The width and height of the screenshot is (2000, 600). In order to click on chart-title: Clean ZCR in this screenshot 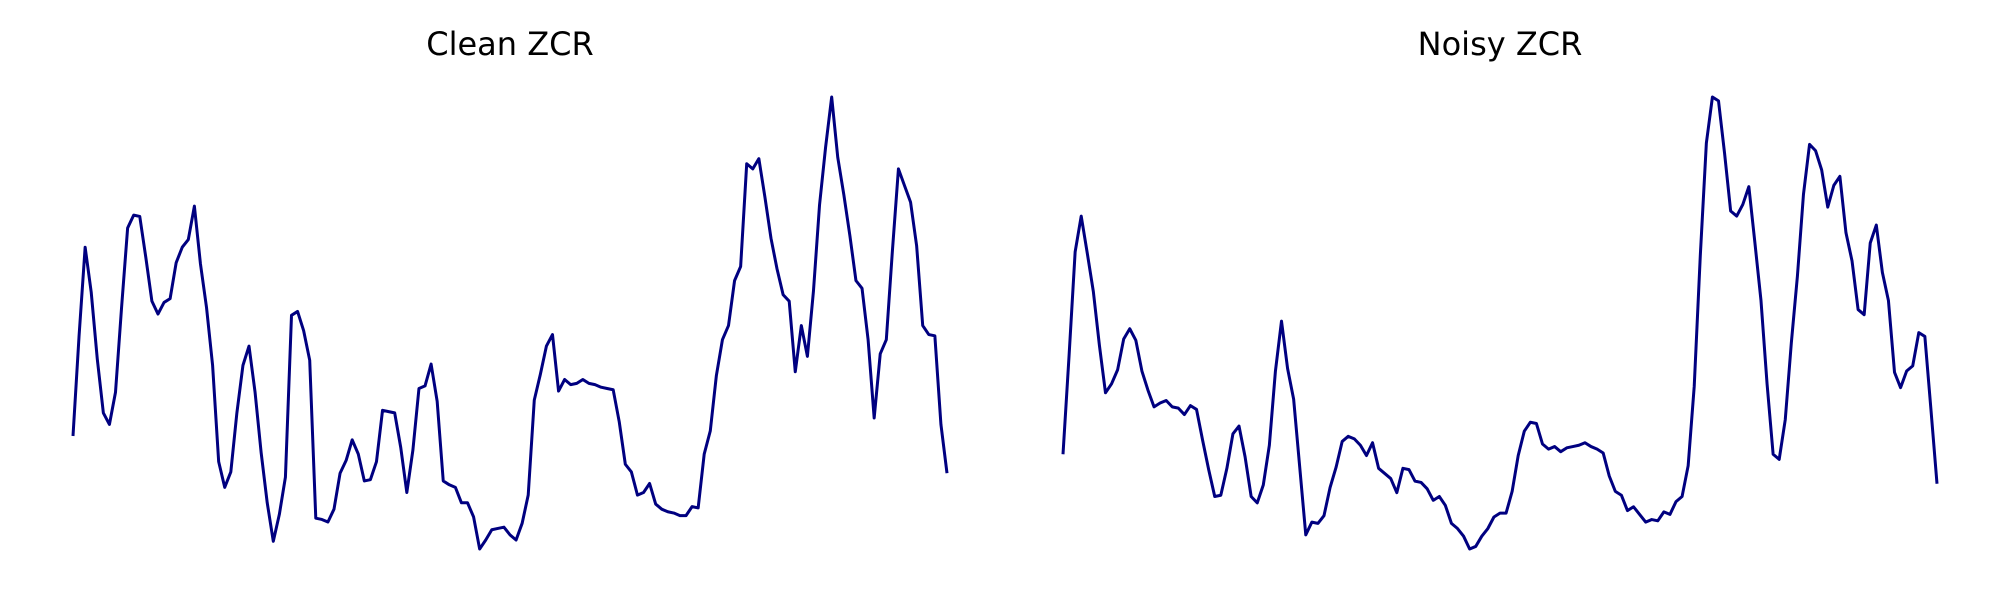, I will do `click(509, 44)`.